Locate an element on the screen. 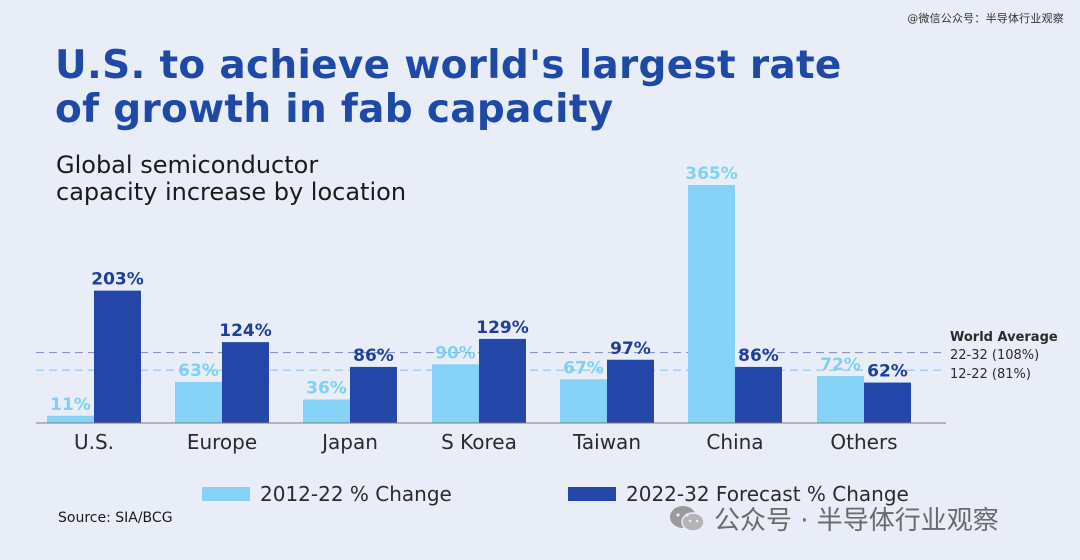 Image resolution: width=1080 pixels, height=560 pixels. category-label-1: Europe is located at coordinates (222, 442).